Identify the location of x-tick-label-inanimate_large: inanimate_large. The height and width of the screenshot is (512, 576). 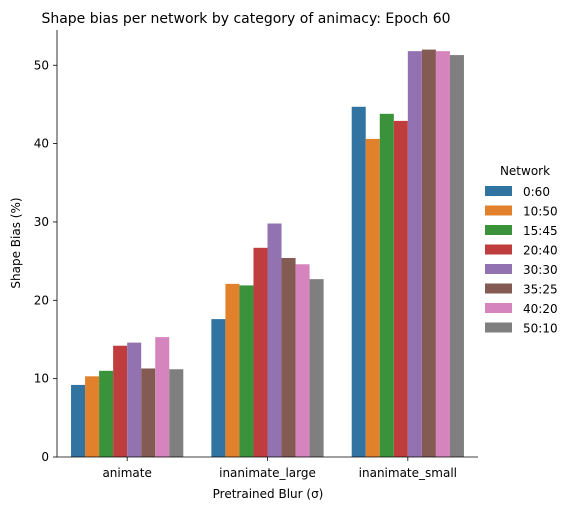
(267, 473).